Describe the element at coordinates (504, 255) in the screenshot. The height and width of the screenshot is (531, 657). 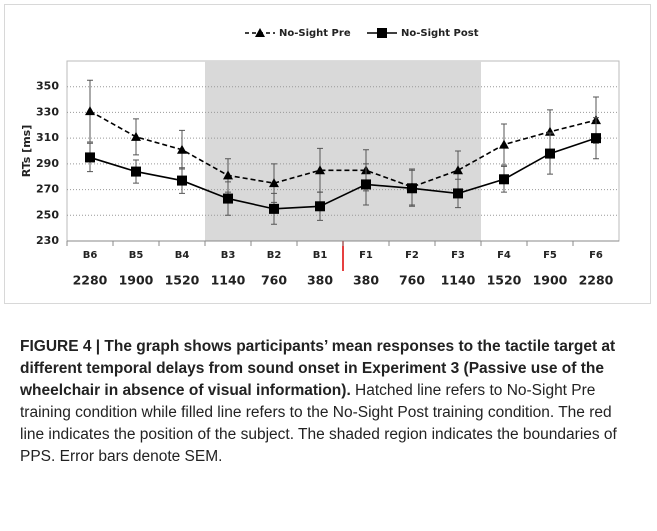
I see `x-tick-label: F4` at that location.